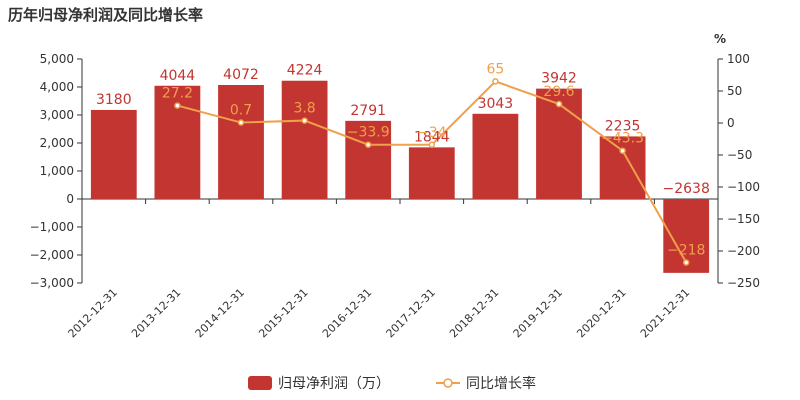 This screenshot has height=400, width=800. What do you see at coordinates (743, 251) in the screenshot?
I see `y-right-tick-label: −200` at bounding box center [743, 251].